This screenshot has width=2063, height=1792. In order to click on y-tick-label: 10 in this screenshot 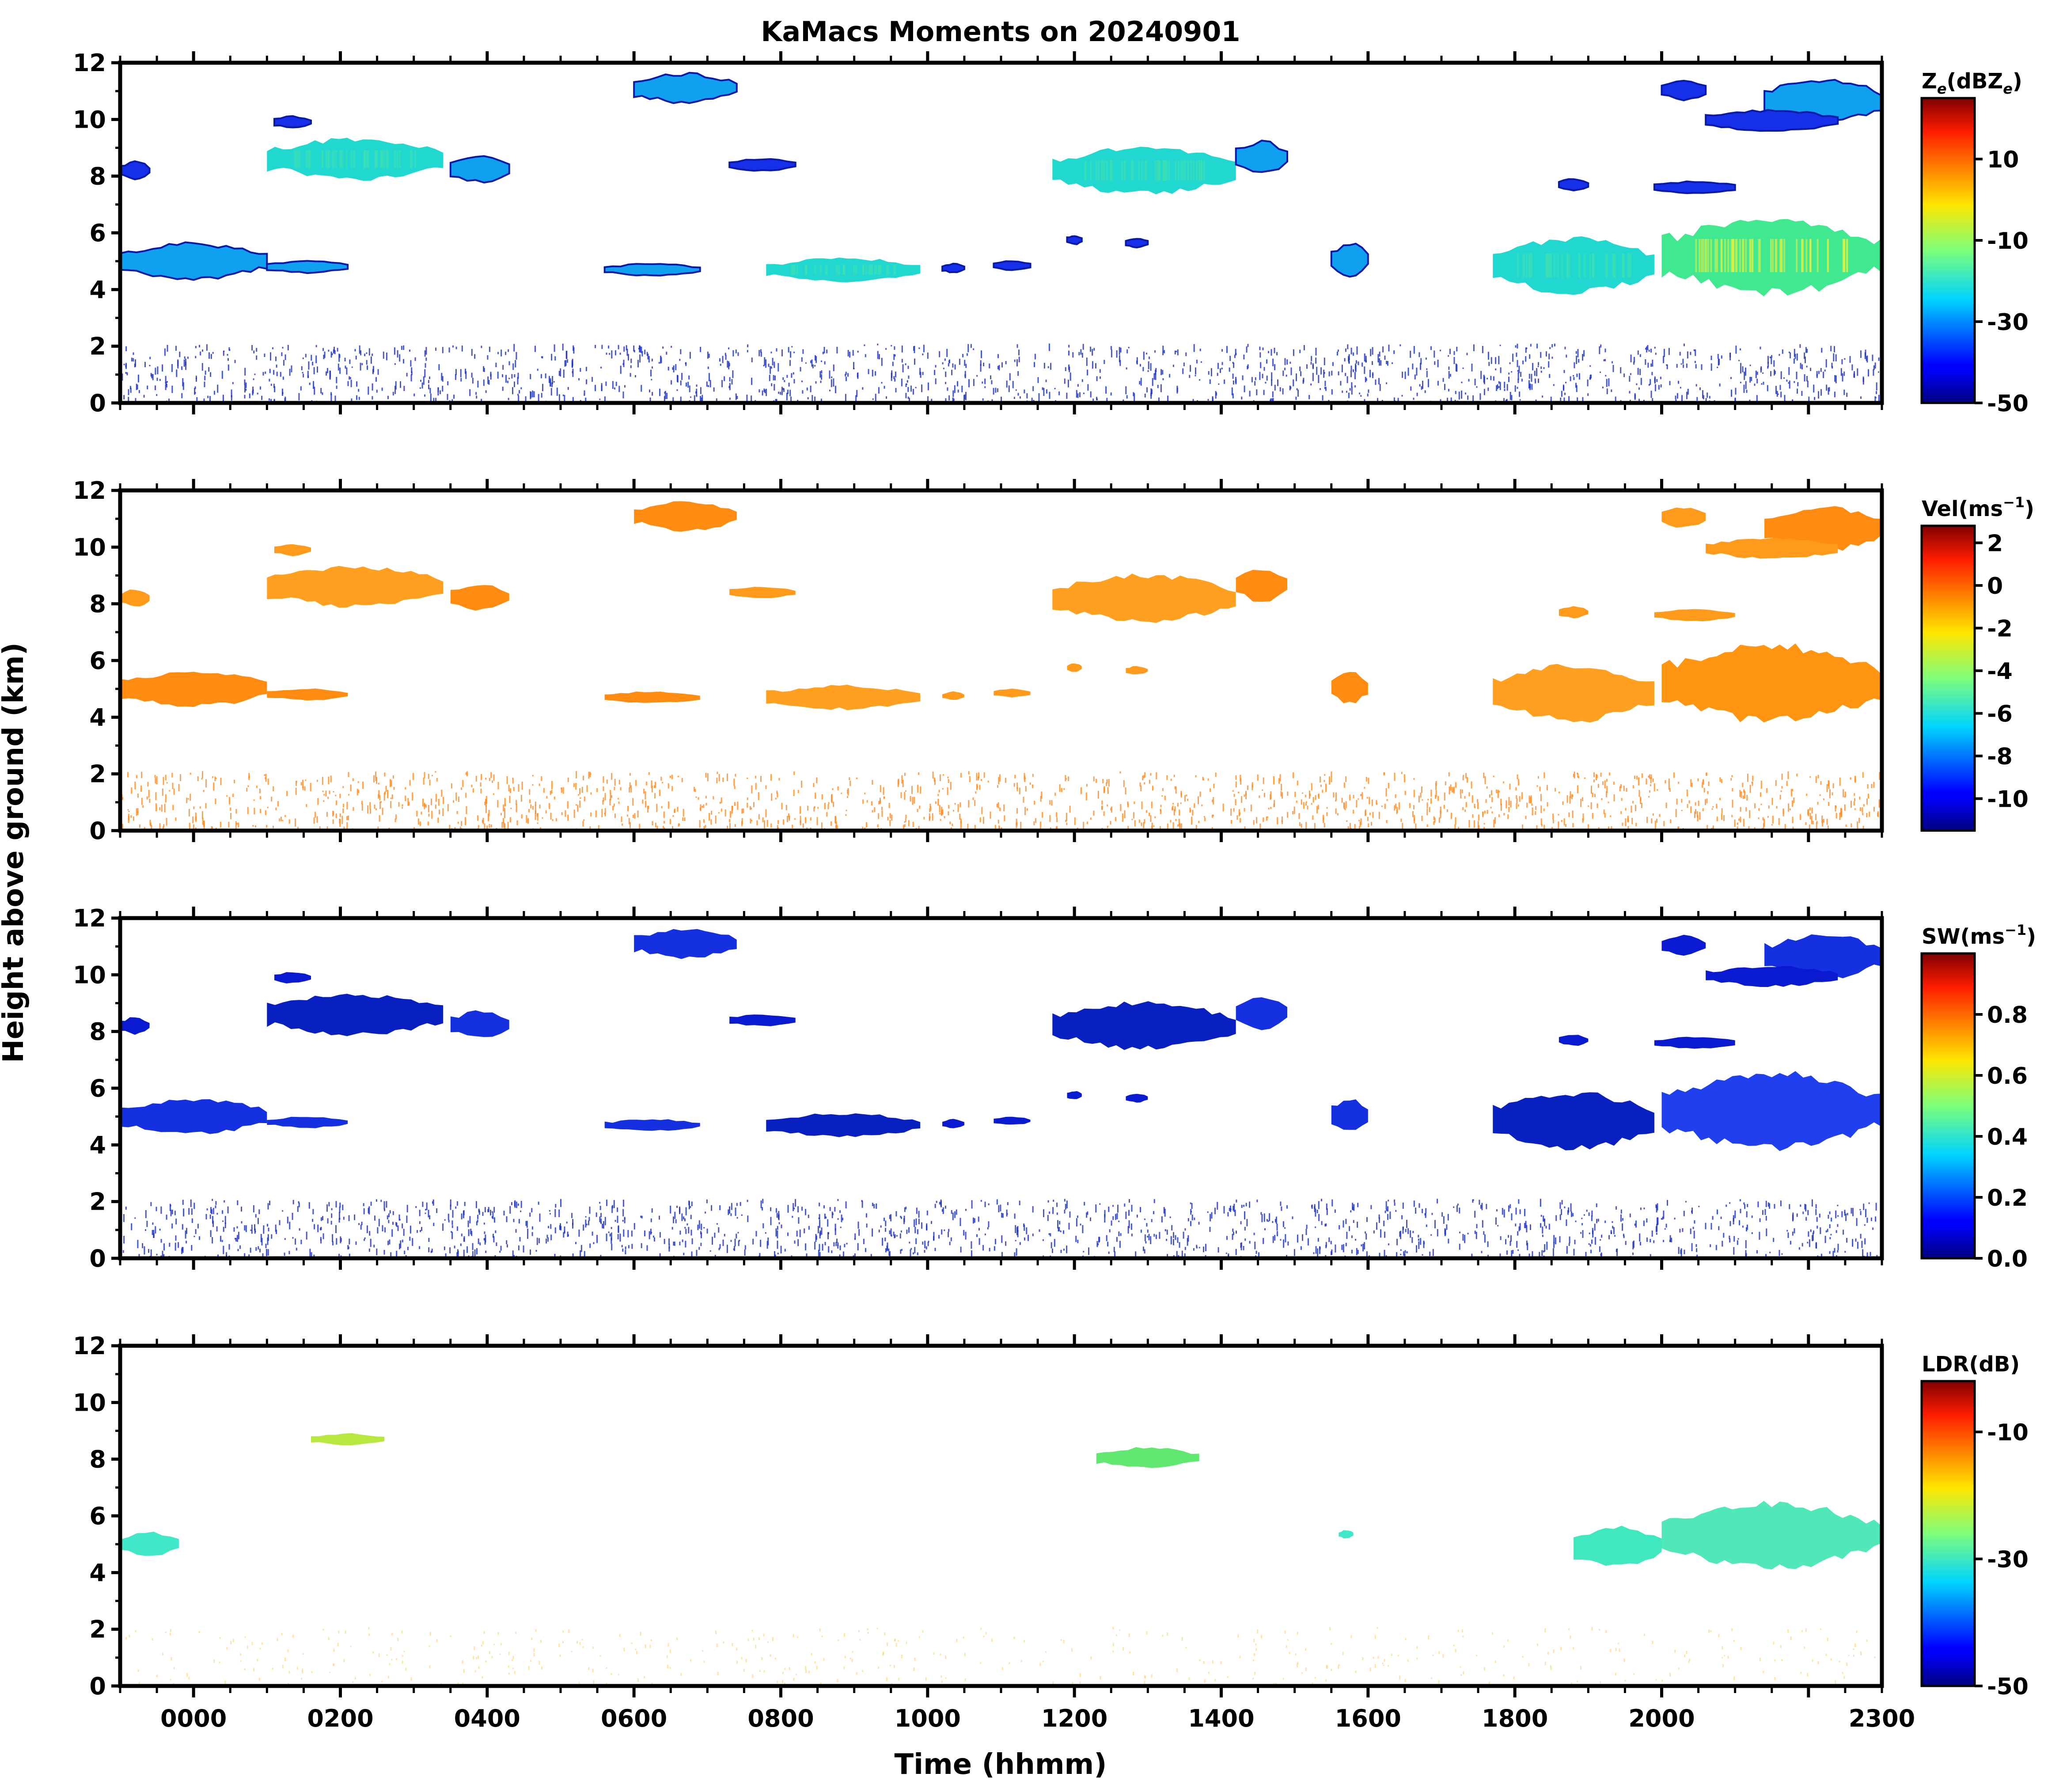, I will do `click(89, 119)`.